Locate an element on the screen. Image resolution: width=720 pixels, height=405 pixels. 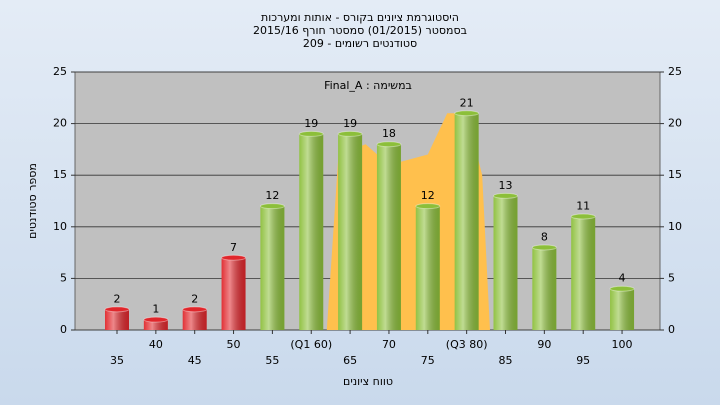
data-label: 1 is located at coordinates (155, 309).